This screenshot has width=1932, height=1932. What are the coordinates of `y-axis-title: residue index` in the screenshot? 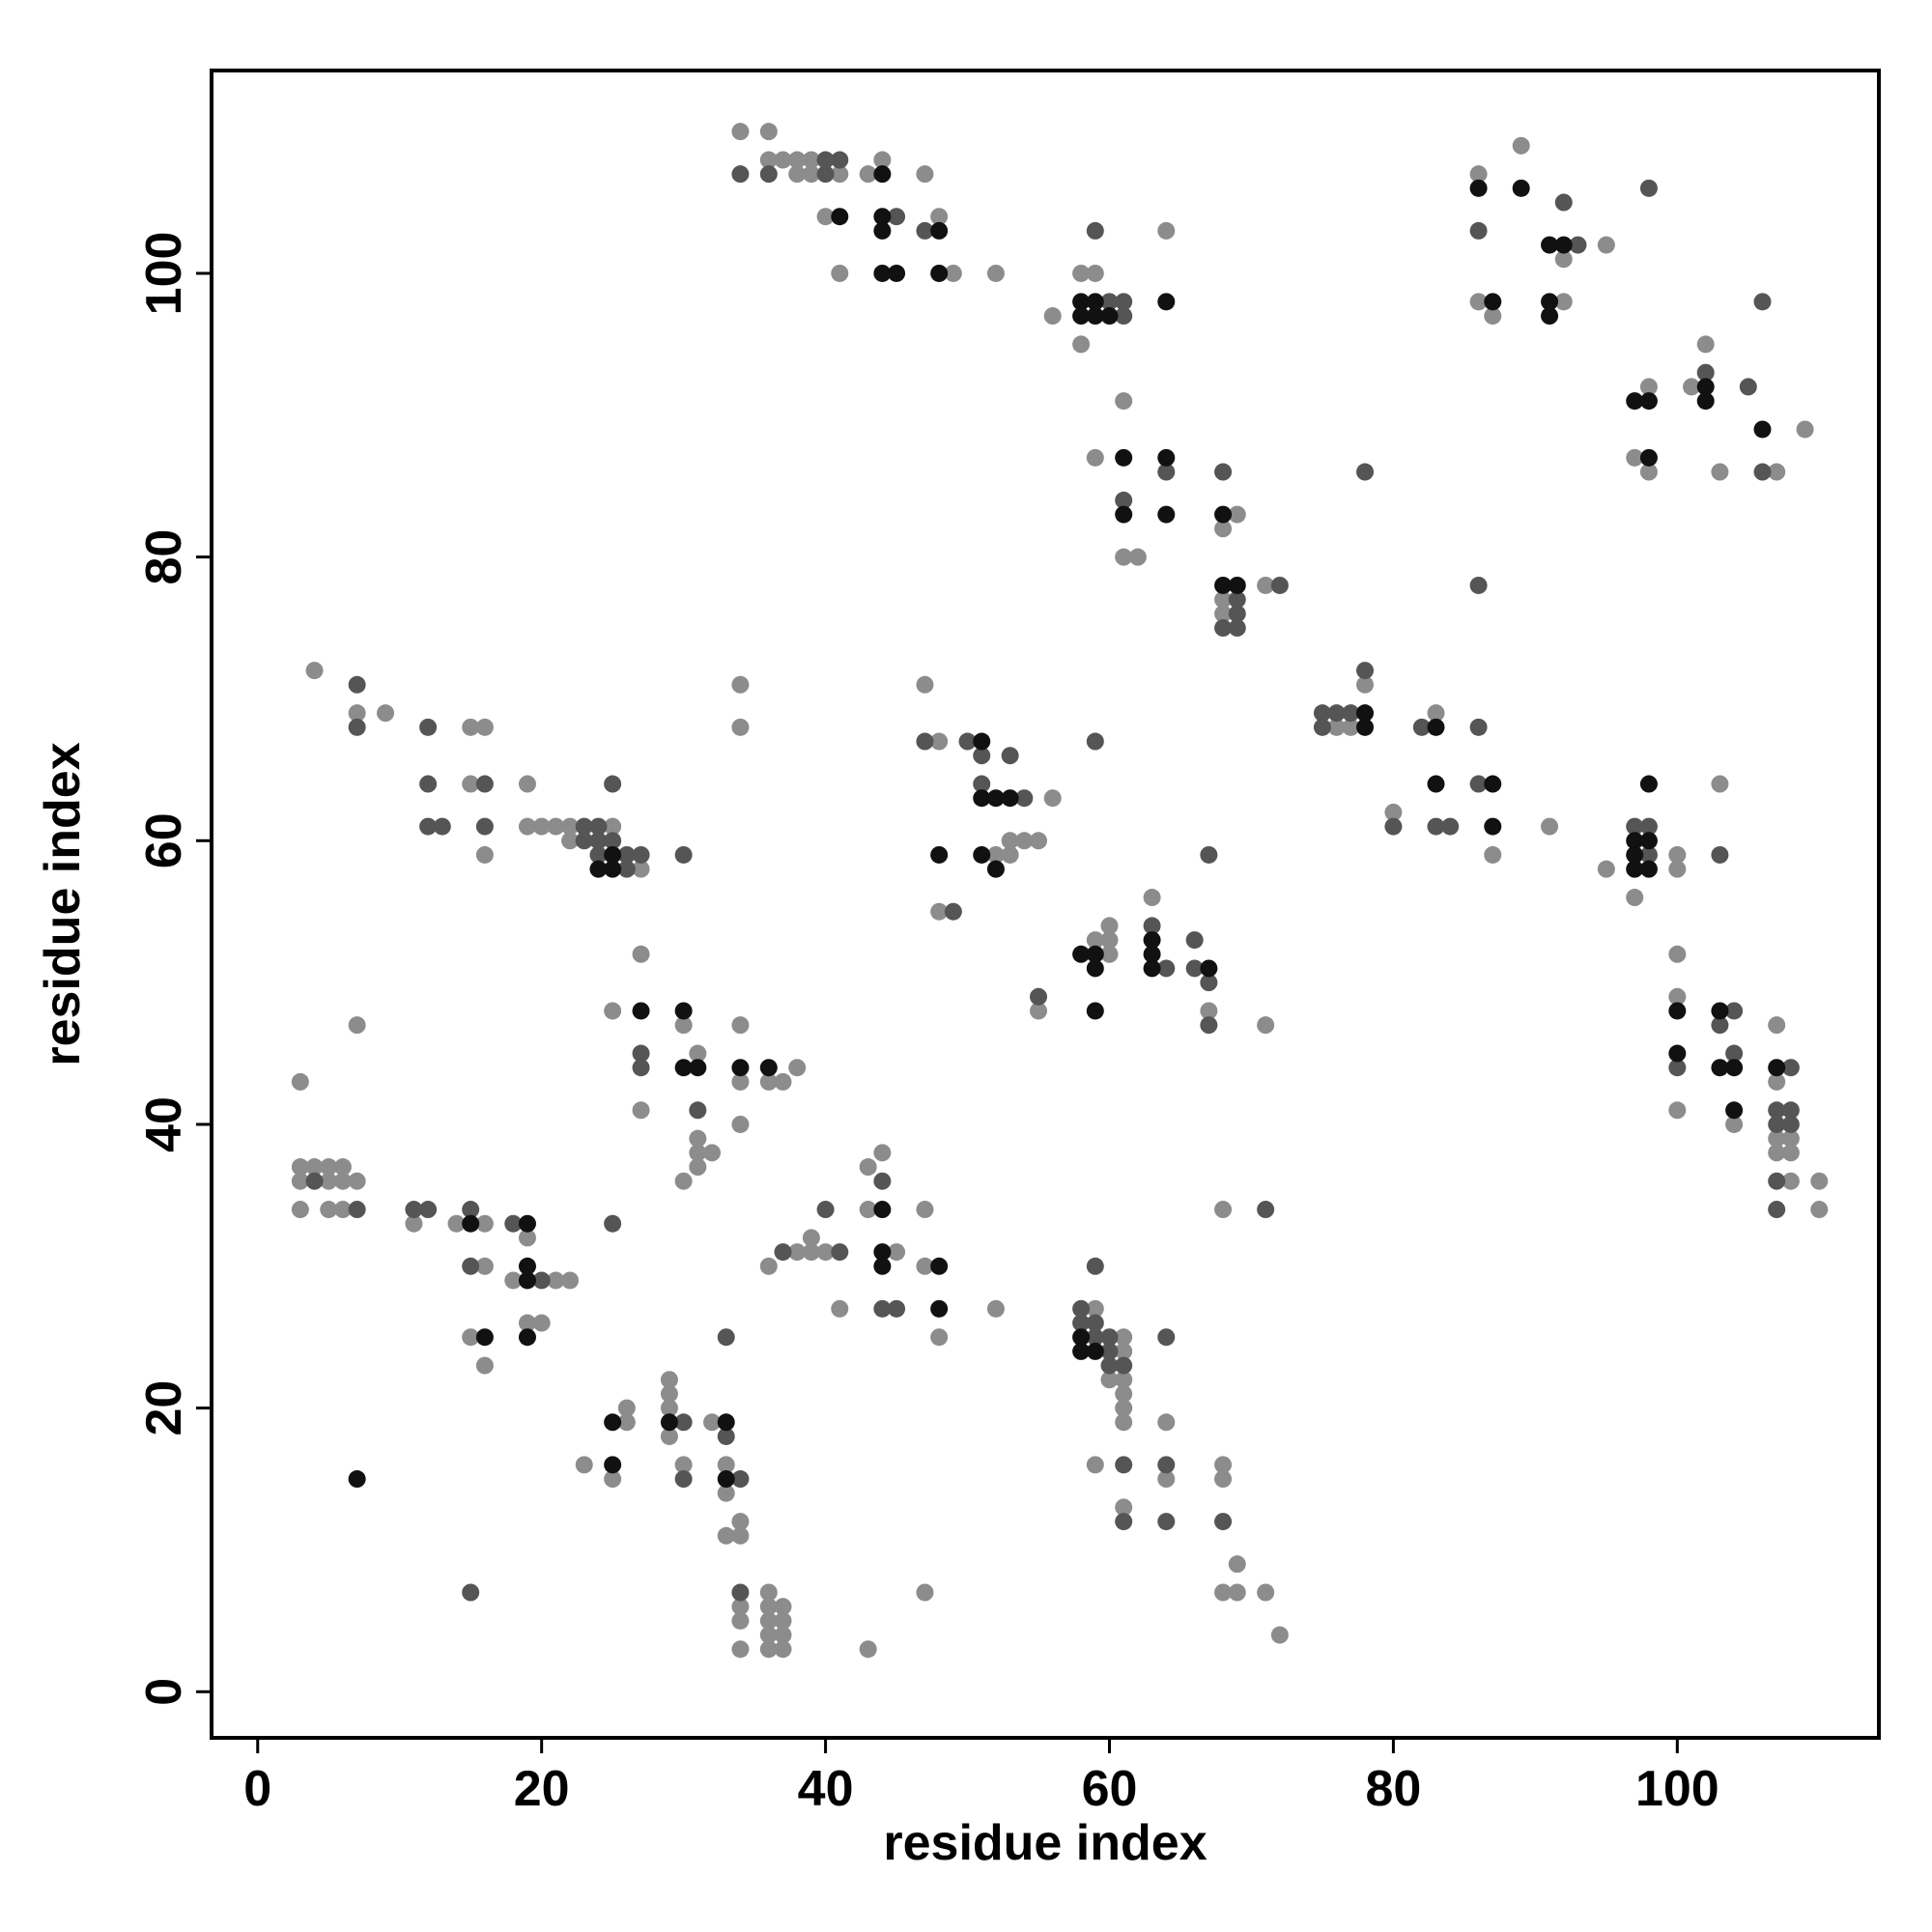 It's located at (63, 903).